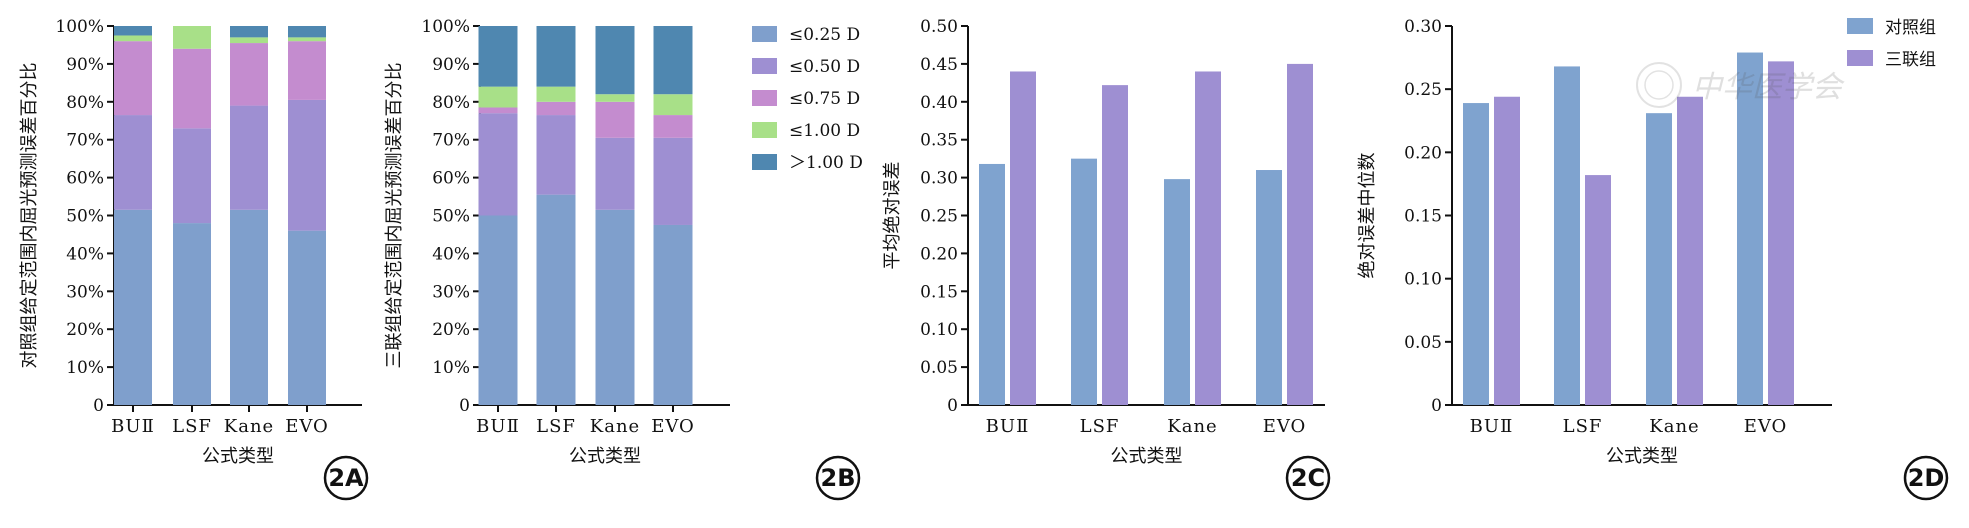 This screenshot has height=528, width=1969. I want to click on panel-badge: 2C, so click(1308, 478).